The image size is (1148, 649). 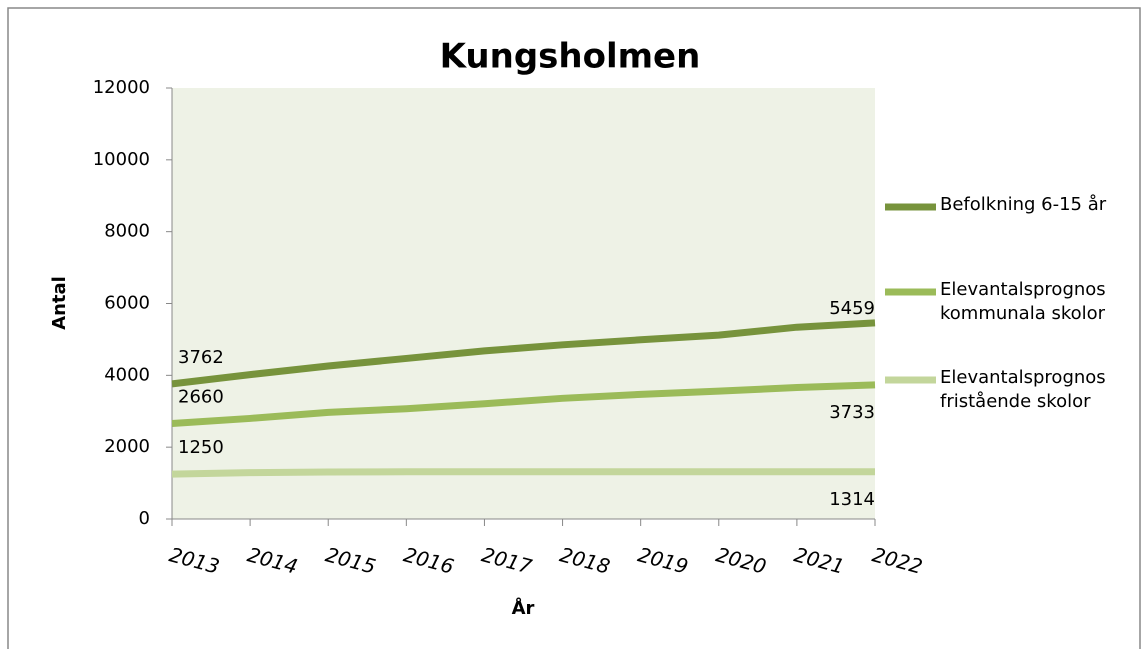 I want to click on y-axis-label: Antal, so click(x=59, y=303).